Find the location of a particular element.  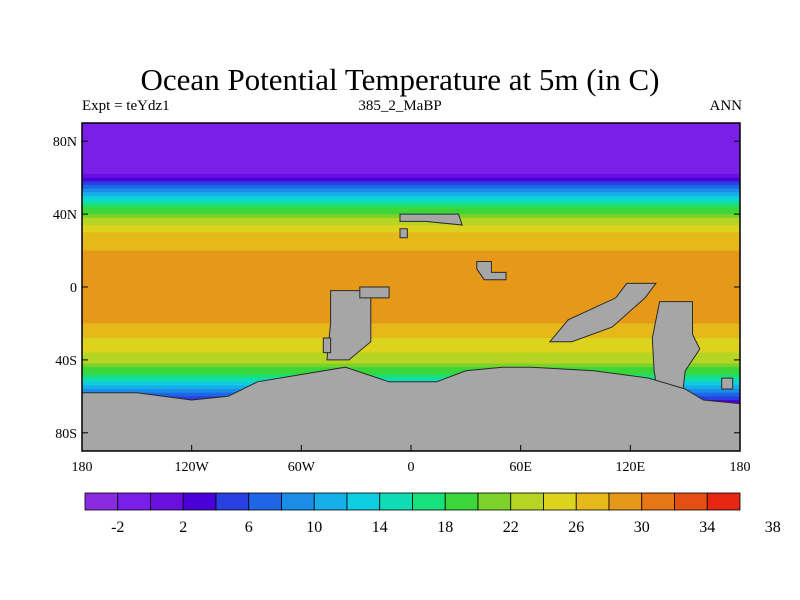

longitude-axis: 180 120W 60W 0 60E 120E 180 is located at coordinates (411, 460).